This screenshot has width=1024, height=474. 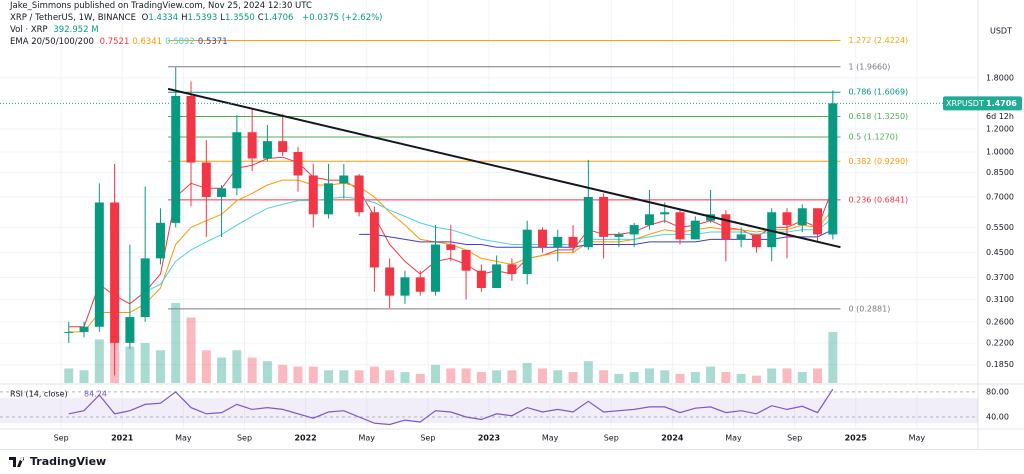 What do you see at coordinates (147, 42) in the screenshot?
I see `ema-value: 0.6341` at bounding box center [147, 42].